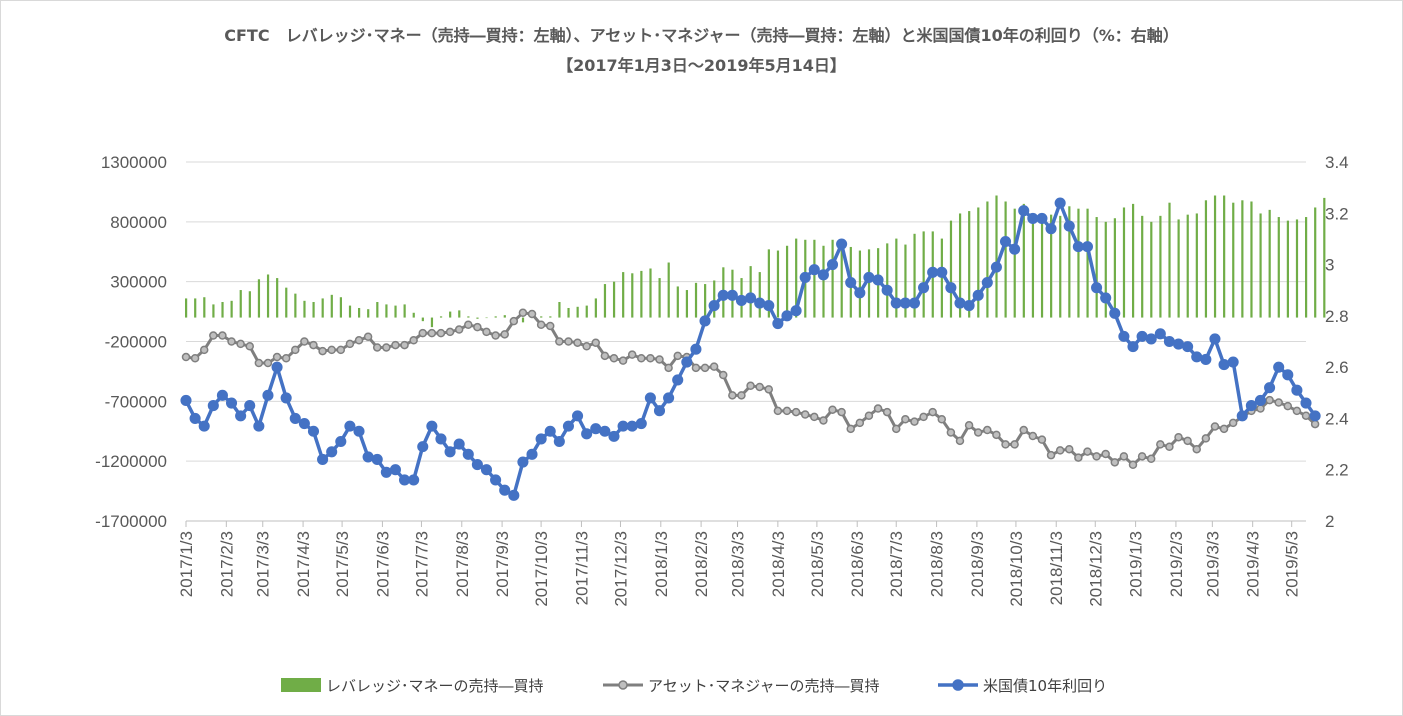 The width and height of the screenshot is (1403, 716). What do you see at coordinates (896, 564) in the screenshot?
I see `x-tick-label: 2018/7/3` at bounding box center [896, 564].